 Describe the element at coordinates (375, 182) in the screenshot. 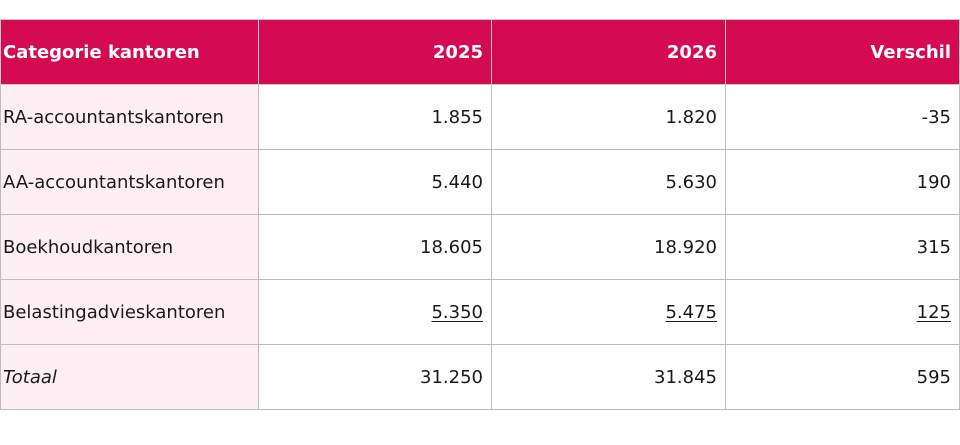

I see `value-2025: 5.440` at that location.